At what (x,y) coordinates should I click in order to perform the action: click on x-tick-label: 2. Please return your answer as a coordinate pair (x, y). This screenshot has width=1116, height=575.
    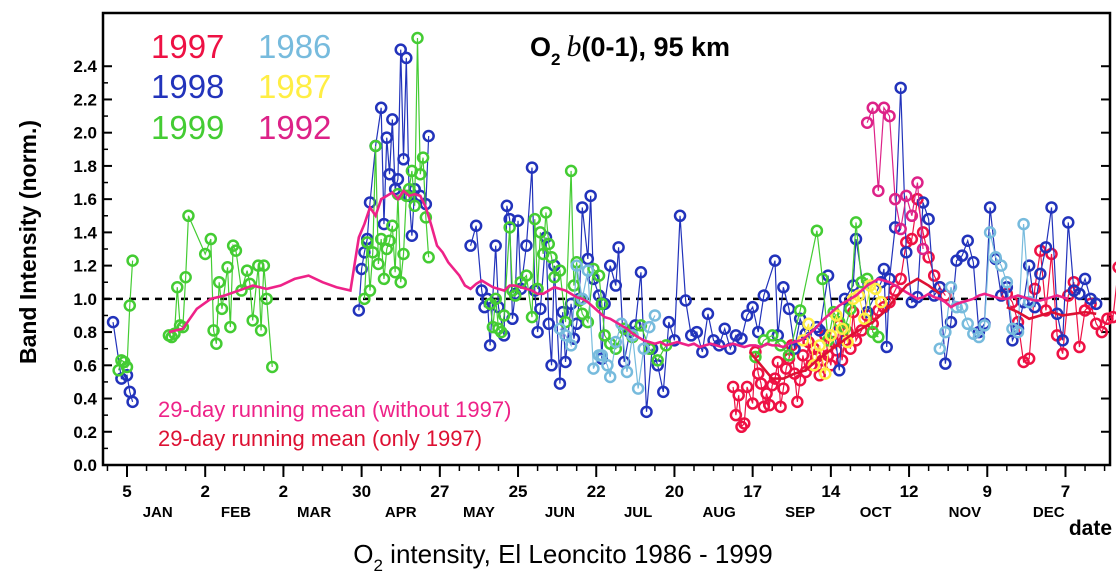
    Looking at the image, I should click on (204, 491).